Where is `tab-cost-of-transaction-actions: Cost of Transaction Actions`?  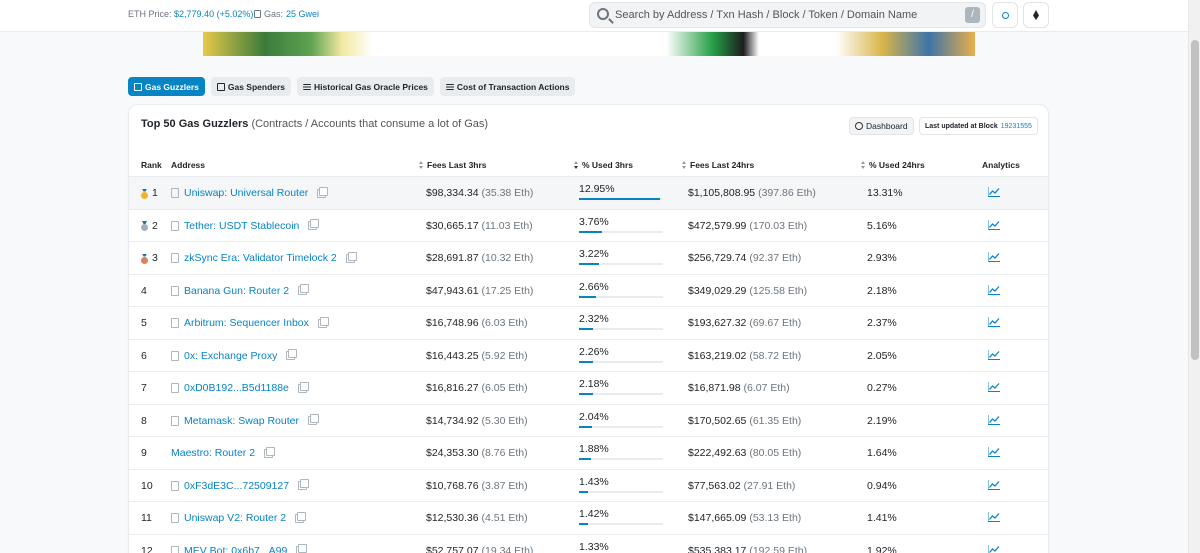 tab-cost-of-transaction-actions: Cost of Transaction Actions is located at coordinates (507, 86).